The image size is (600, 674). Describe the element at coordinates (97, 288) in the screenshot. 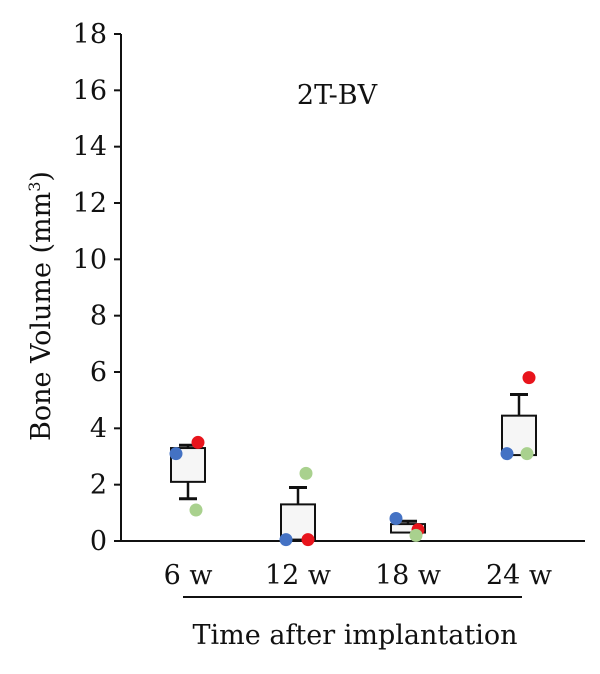

I see `y-axis: 0 2 4 6 8 10 12 14 16 18` at that location.